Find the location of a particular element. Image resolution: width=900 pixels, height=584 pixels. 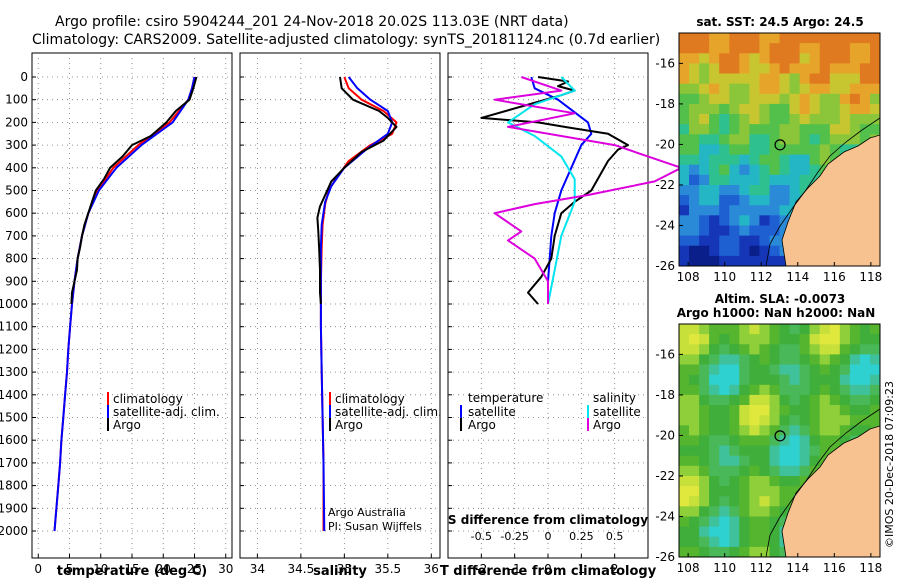

depth-tick-label: 400 is located at coordinates (16, 168).